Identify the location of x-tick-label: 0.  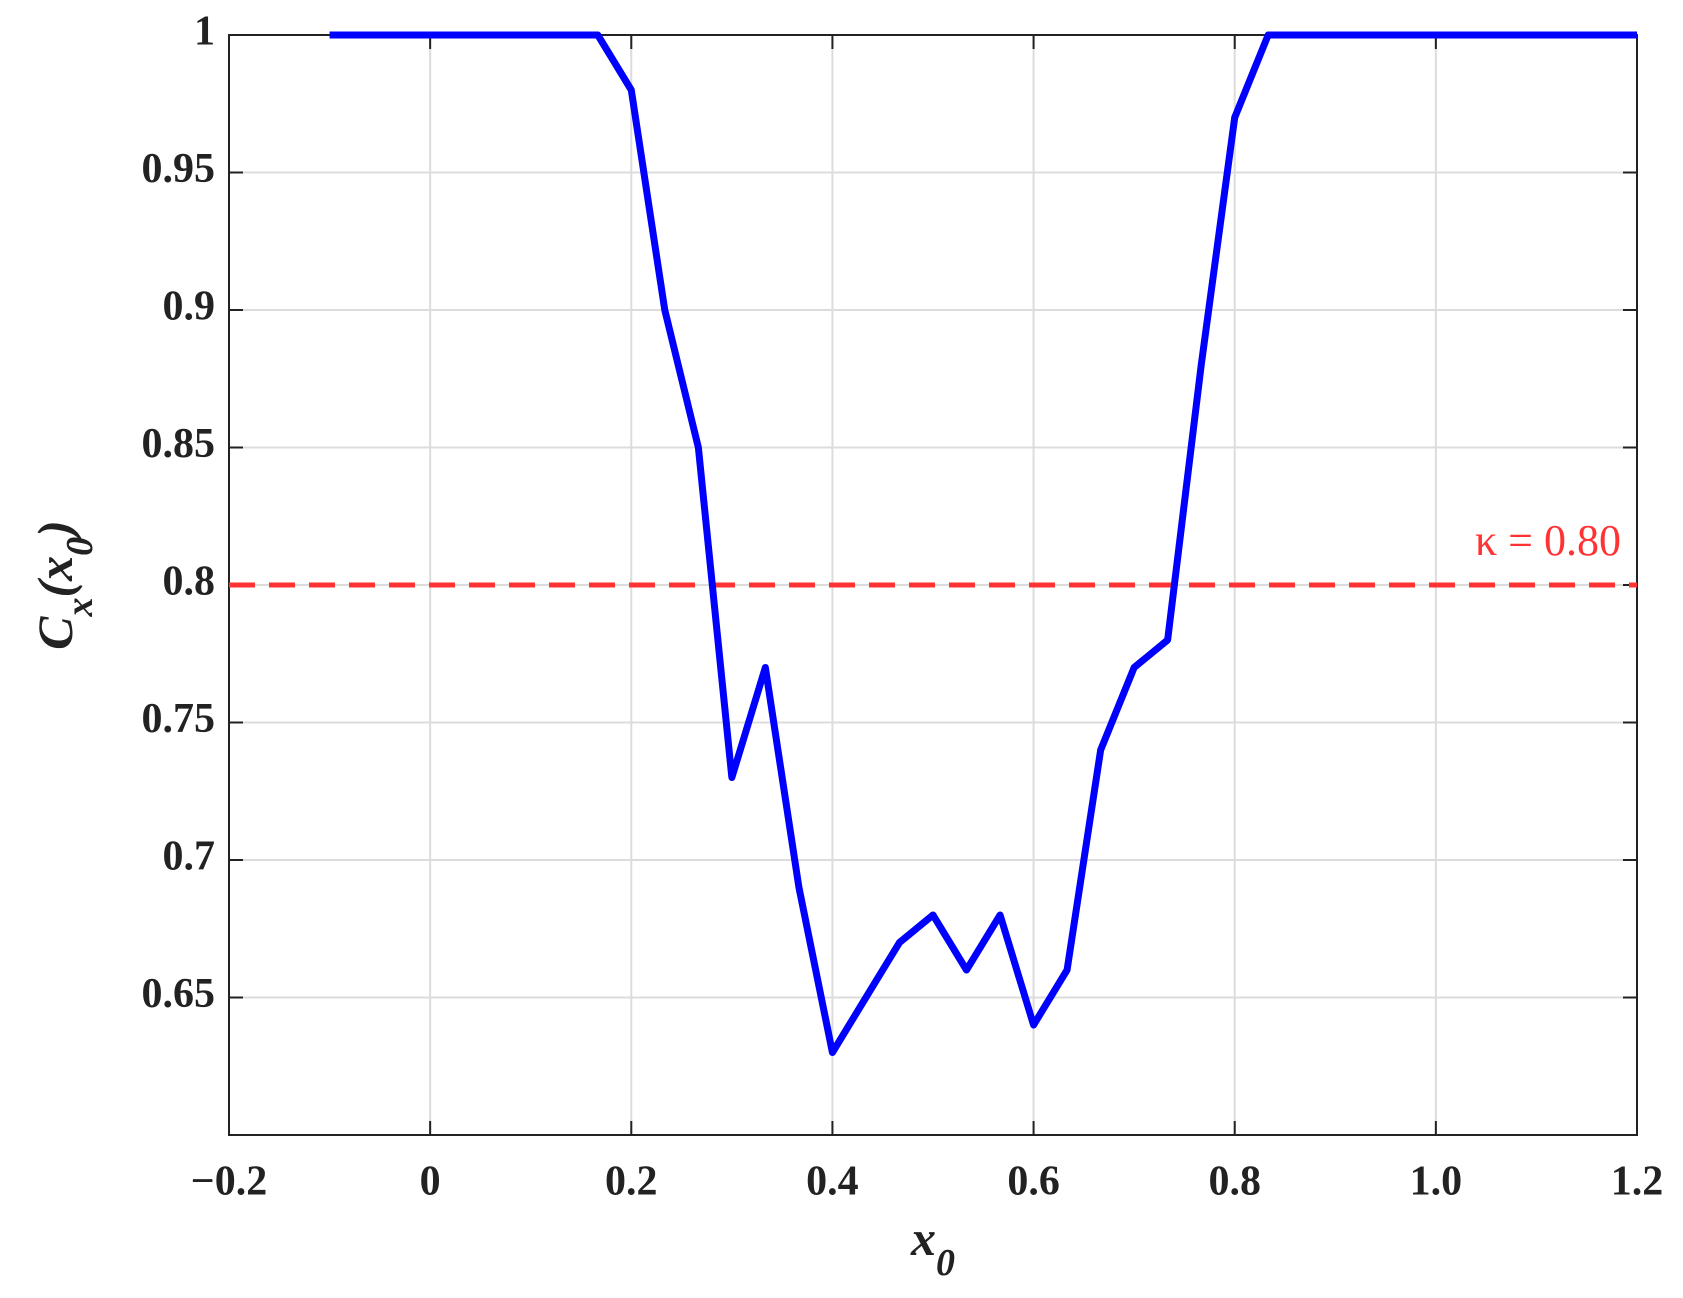
(430, 1182).